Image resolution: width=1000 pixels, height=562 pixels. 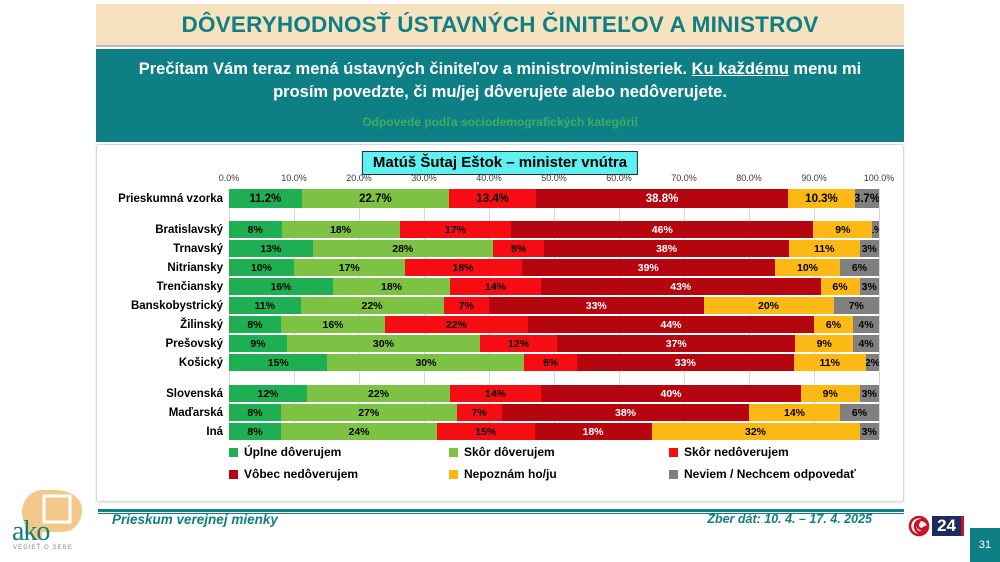 I want to click on spiral-icon, so click(x=919, y=526).